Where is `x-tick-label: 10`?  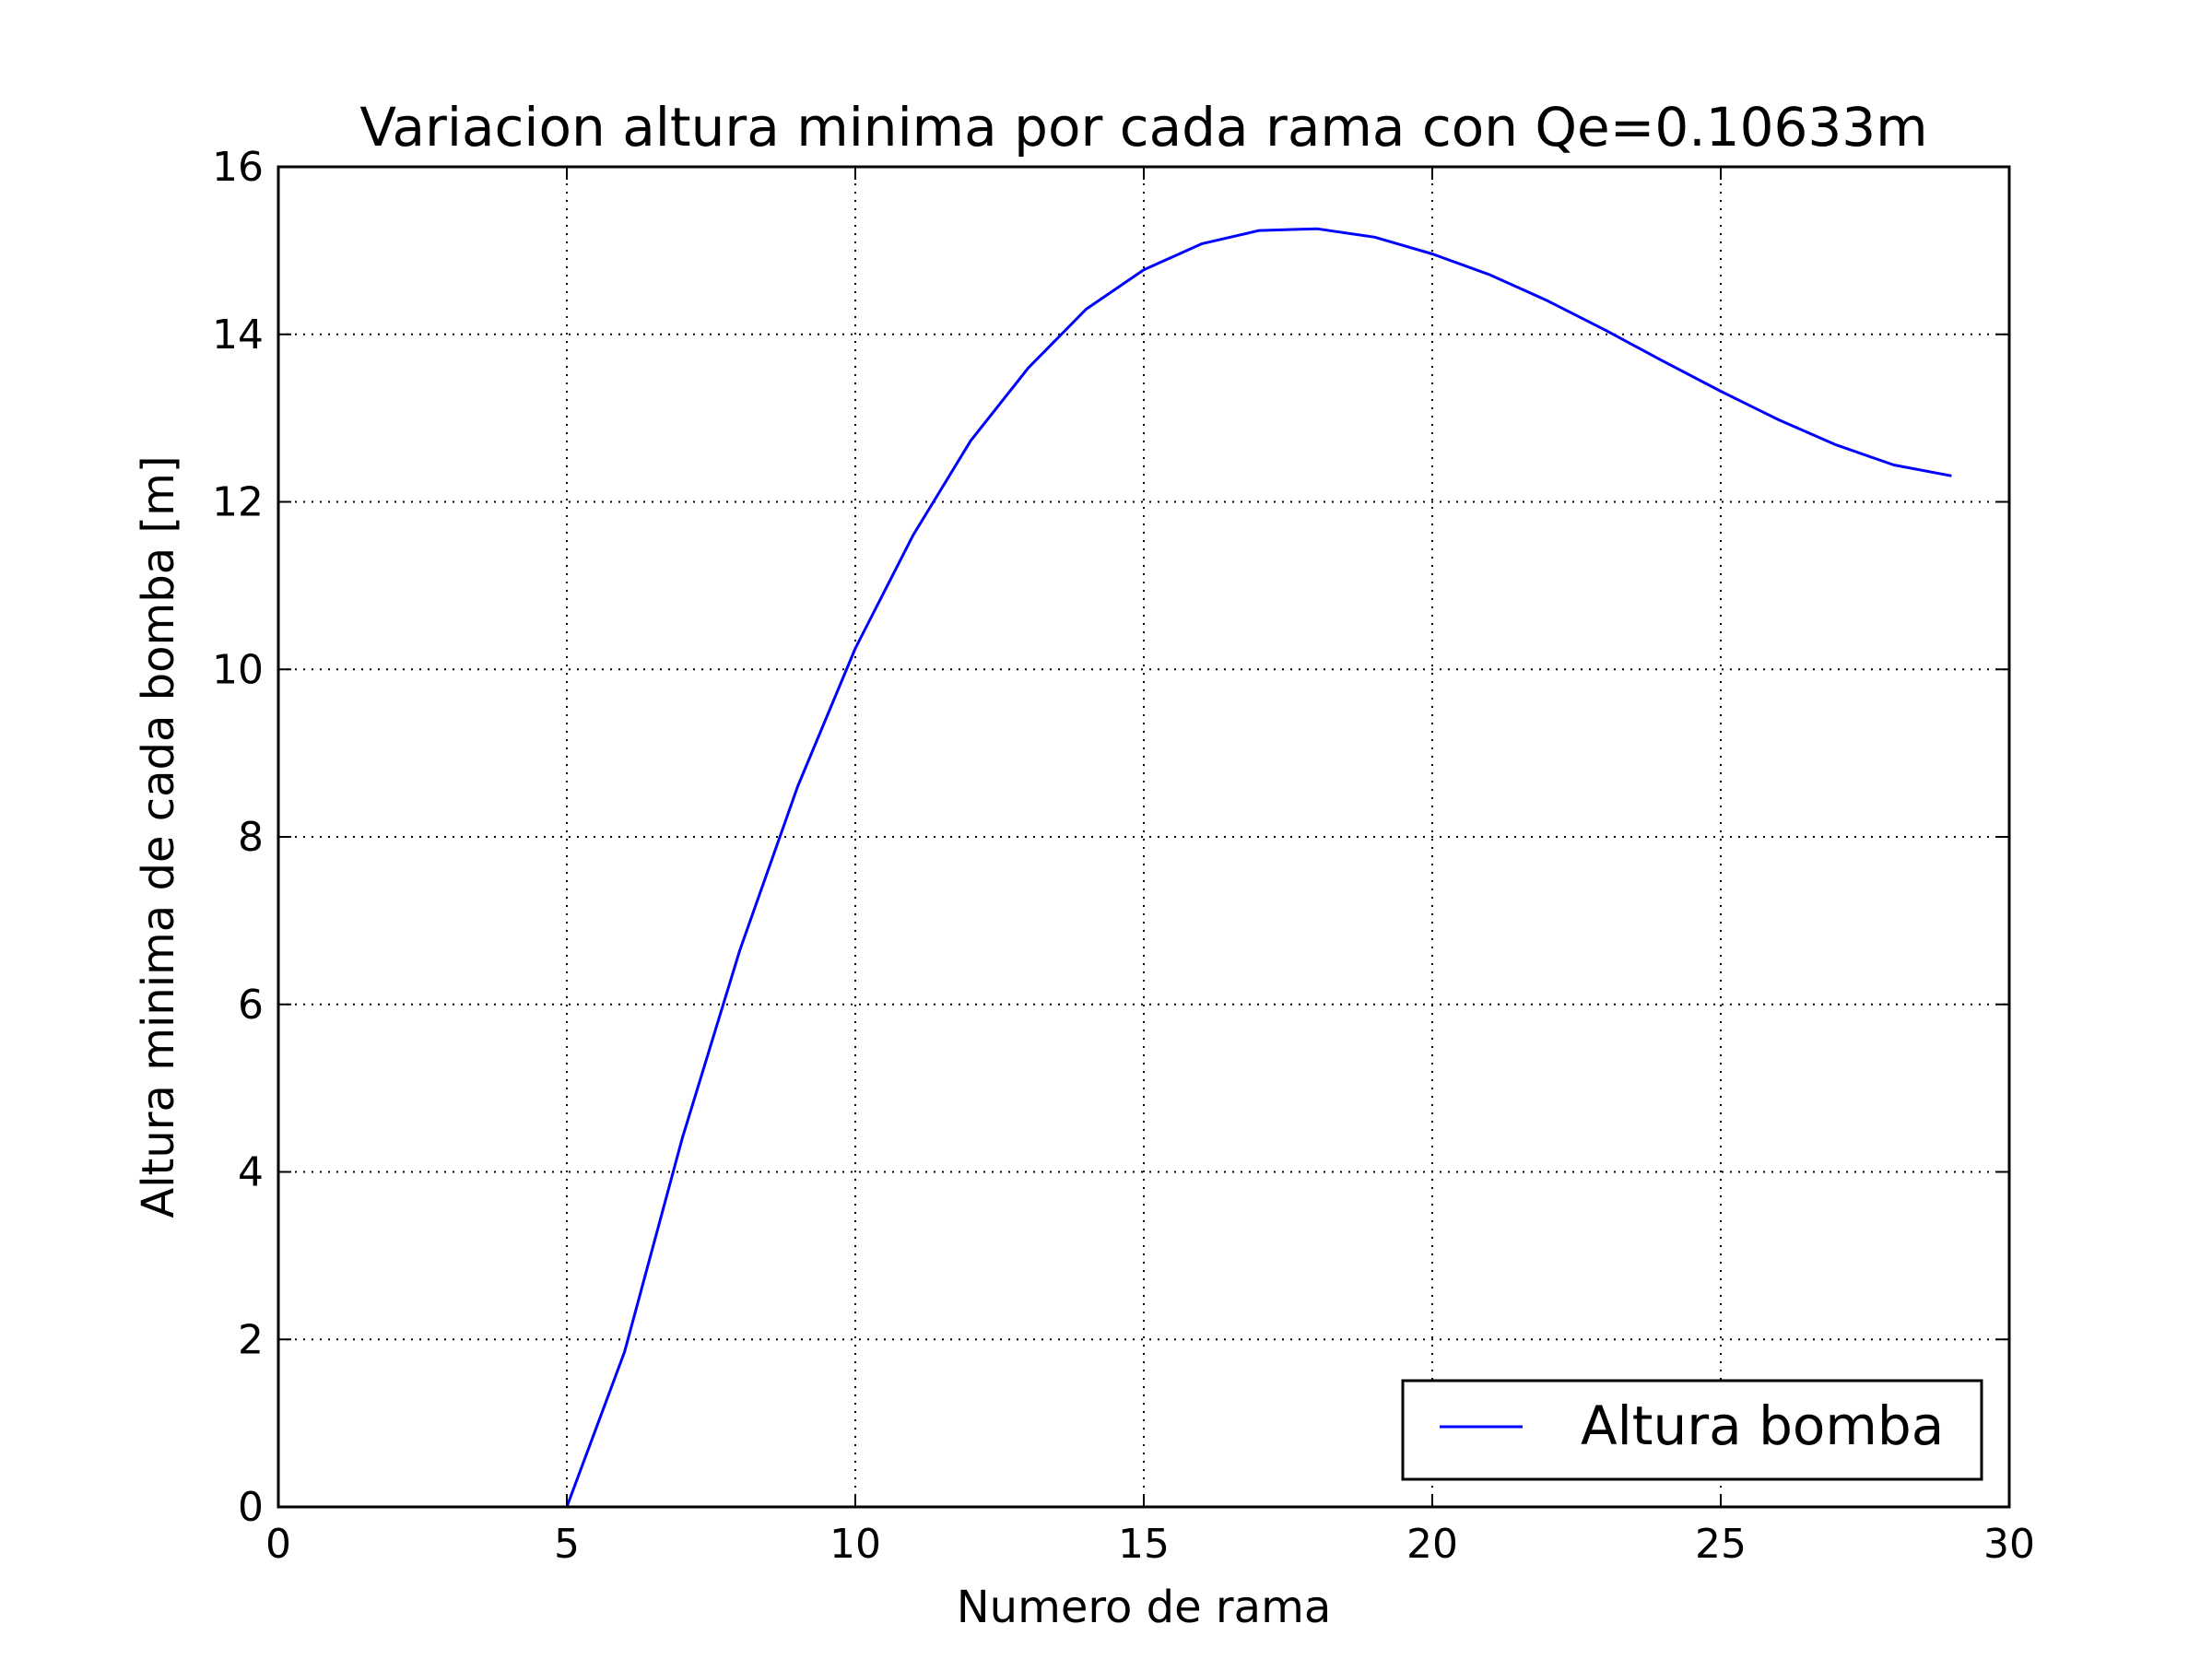 x-tick-label: 10 is located at coordinates (855, 1544).